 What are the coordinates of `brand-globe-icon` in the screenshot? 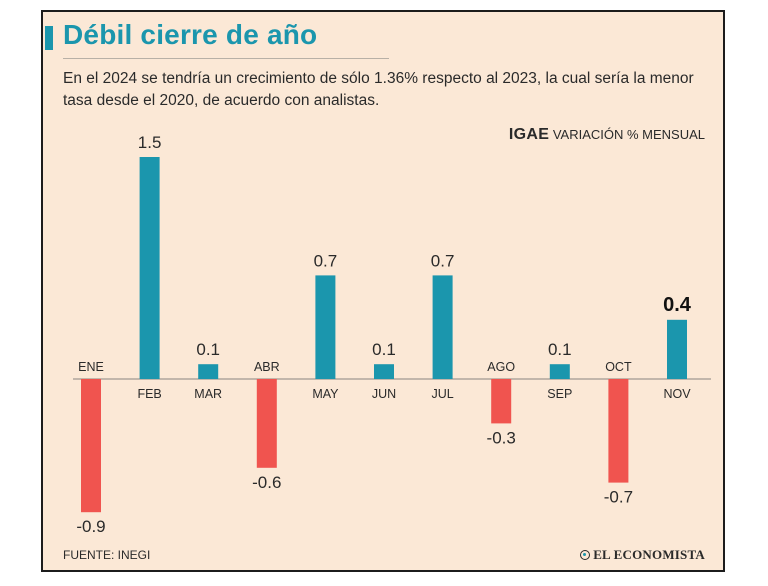 It's located at (585, 555).